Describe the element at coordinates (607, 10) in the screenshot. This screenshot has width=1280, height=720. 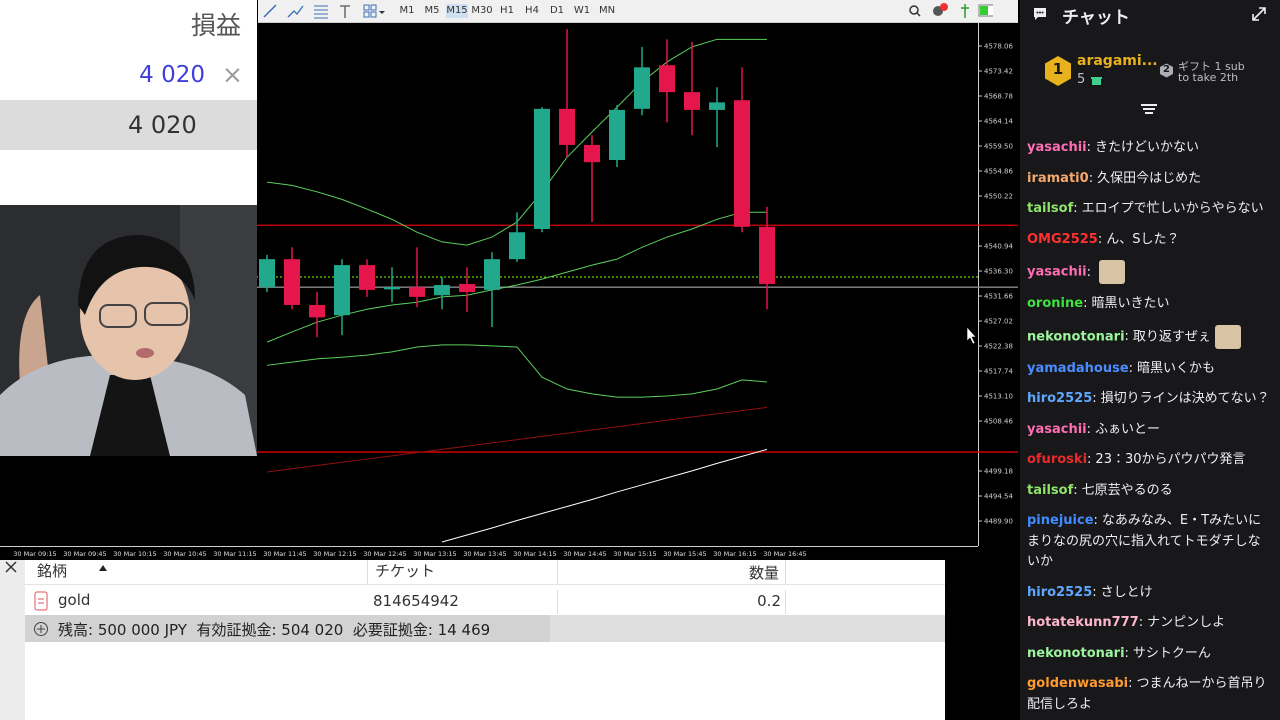
I see `timeframe-button: MN` at that location.